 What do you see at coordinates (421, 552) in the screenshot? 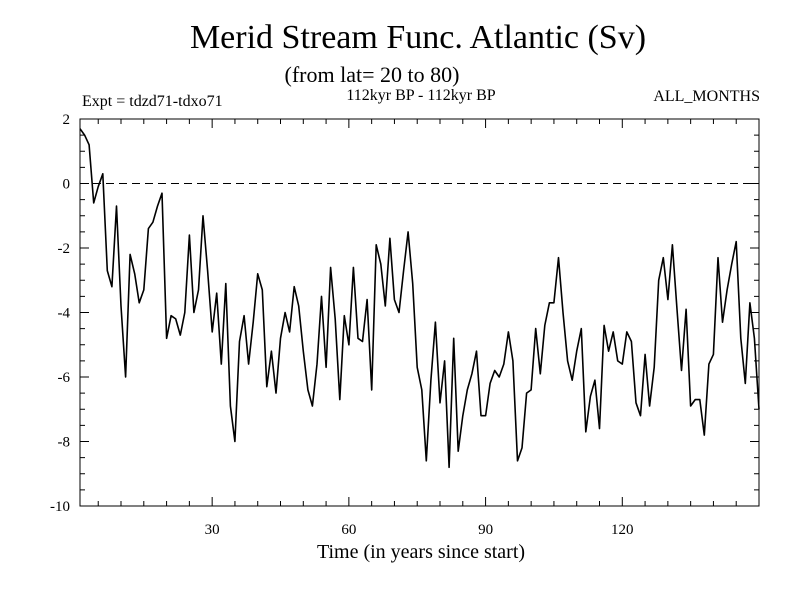
I see `x-axis-label: Time (in years since start)` at bounding box center [421, 552].